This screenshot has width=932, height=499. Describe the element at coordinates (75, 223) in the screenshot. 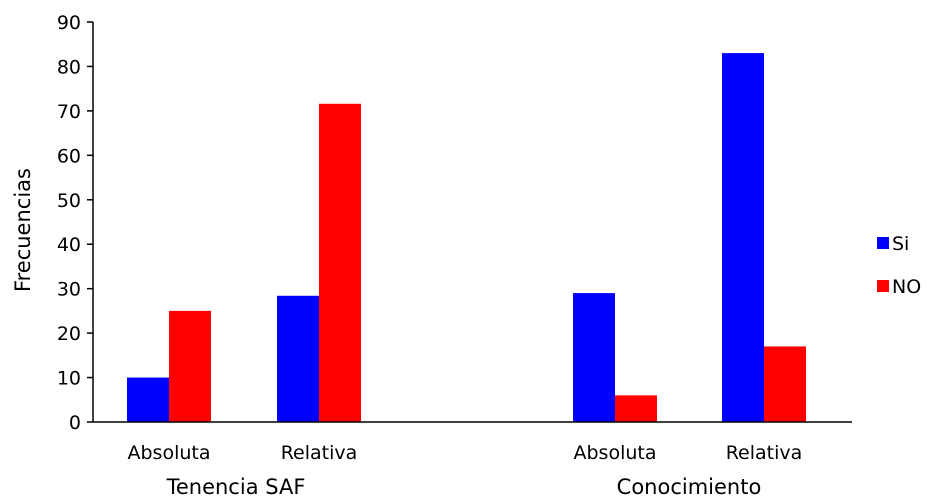

I see `y-axis: 0 10 20 30 40 50 60 70 80 90` at that location.